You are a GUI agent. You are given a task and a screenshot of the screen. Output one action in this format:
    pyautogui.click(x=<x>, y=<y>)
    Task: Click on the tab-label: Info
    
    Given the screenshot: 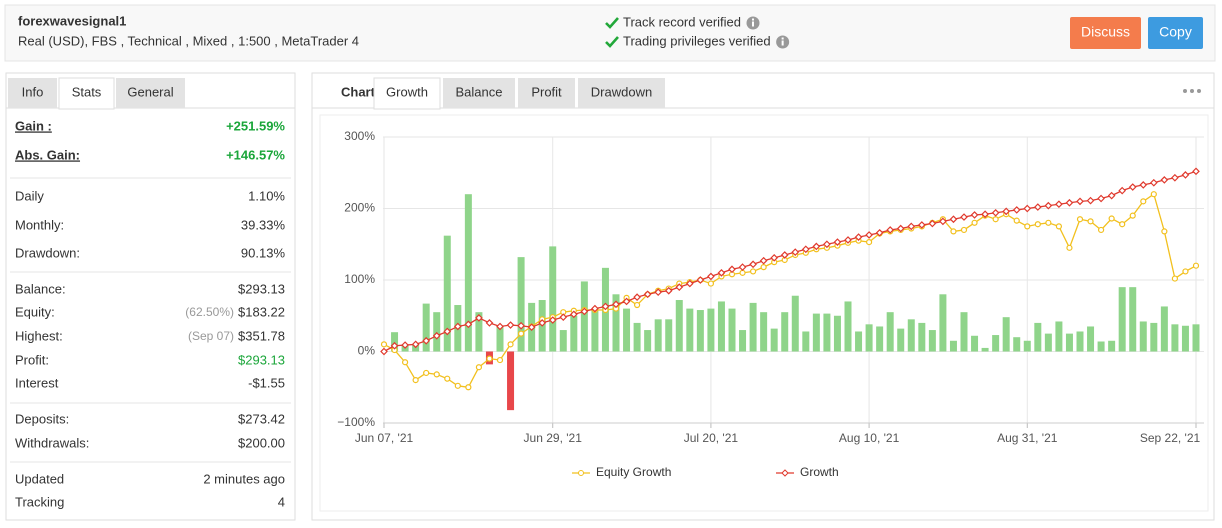 What is the action you would take?
    pyautogui.click(x=33, y=91)
    